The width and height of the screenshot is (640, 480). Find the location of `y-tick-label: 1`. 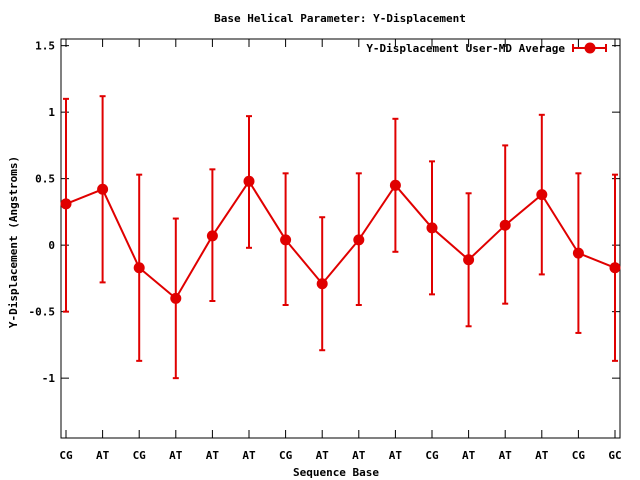

y-tick-label: 1 is located at coordinates (51, 112).